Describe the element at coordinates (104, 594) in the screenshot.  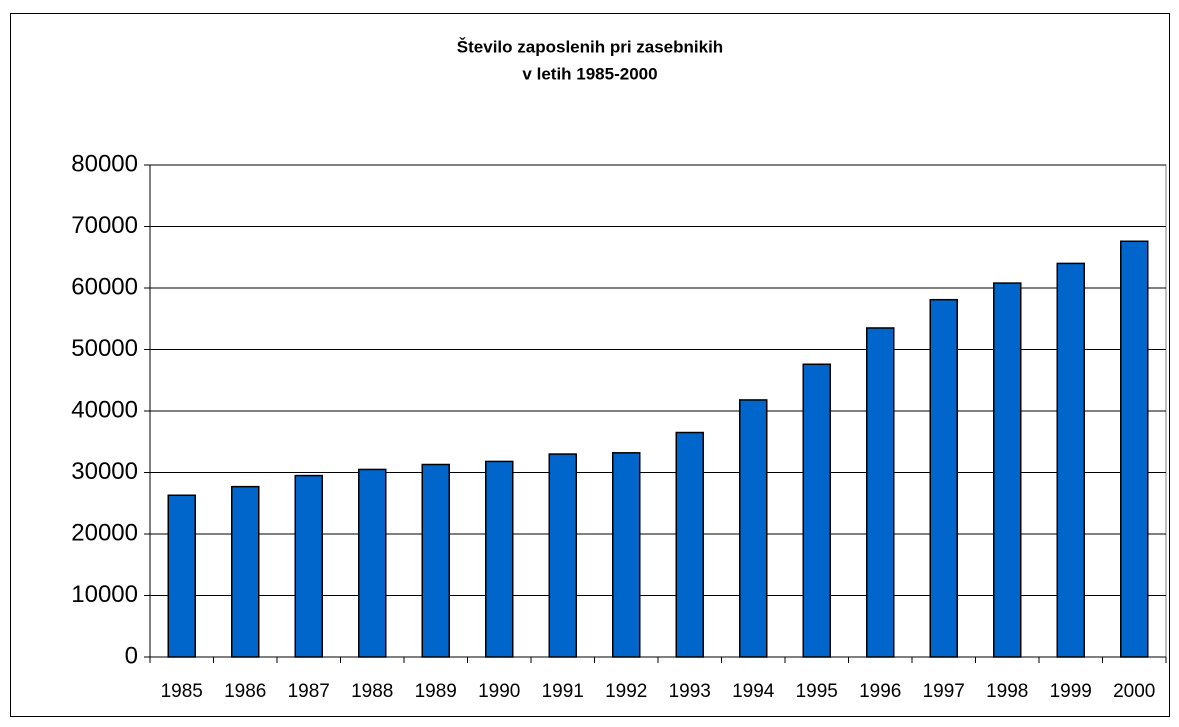
I see `y-tick-label: 10000` at that location.